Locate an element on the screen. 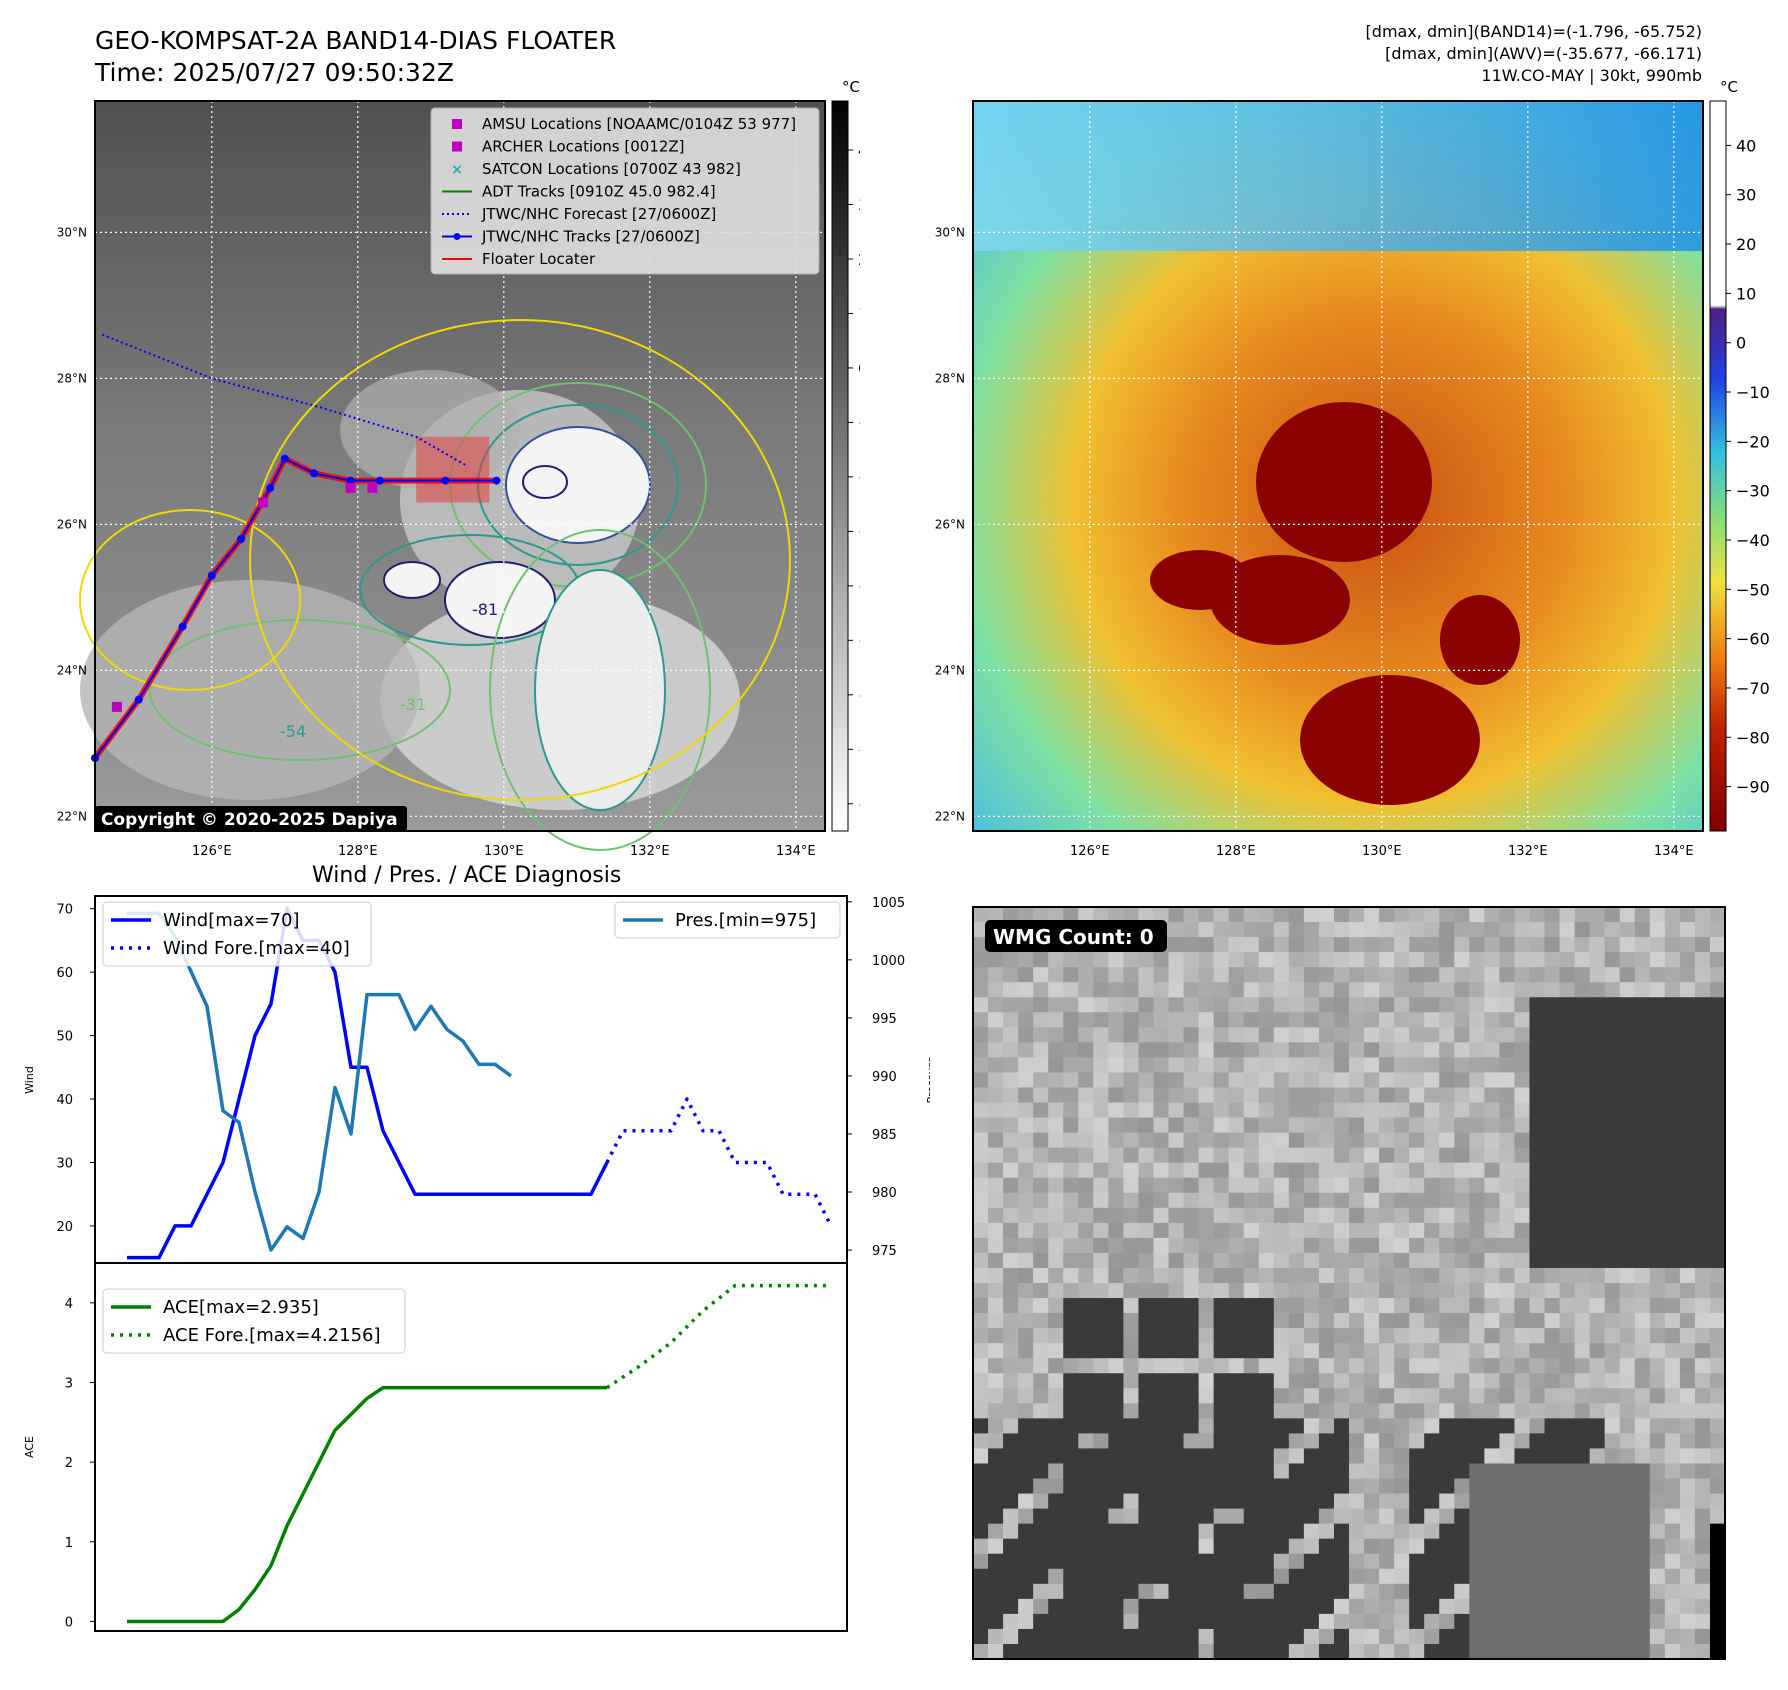  copyright-badge-bg is located at coordinates (251, 818).